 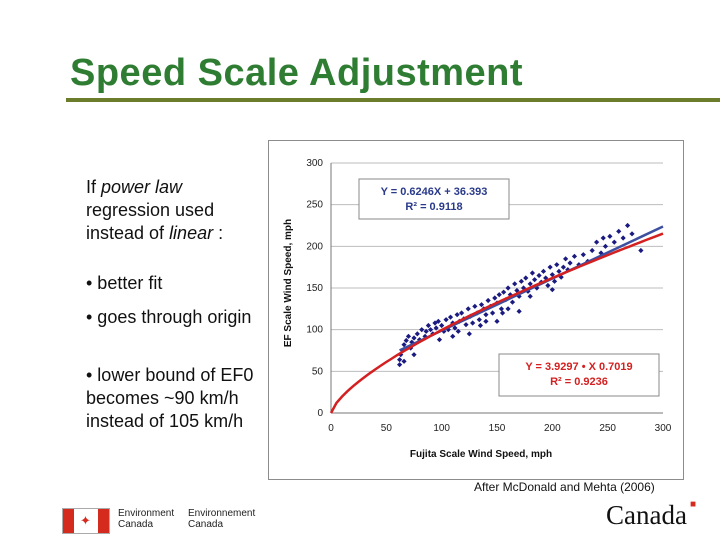 I want to click on equation-box-power, so click(x=579, y=375).